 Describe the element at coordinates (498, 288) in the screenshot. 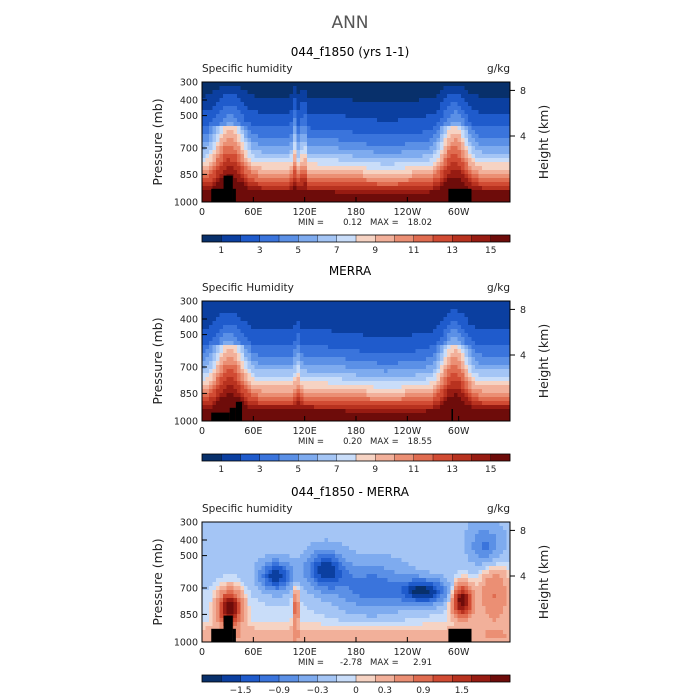

I see `units-label: g/kg` at that location.